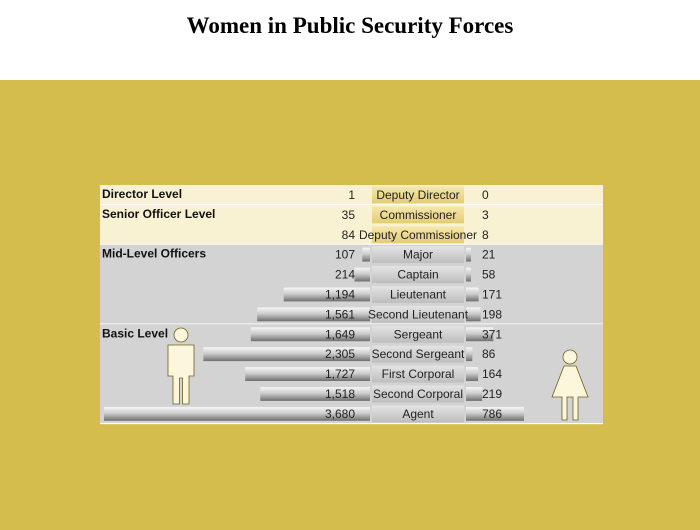  I want to click on women-value: 171, so click(492, 294).